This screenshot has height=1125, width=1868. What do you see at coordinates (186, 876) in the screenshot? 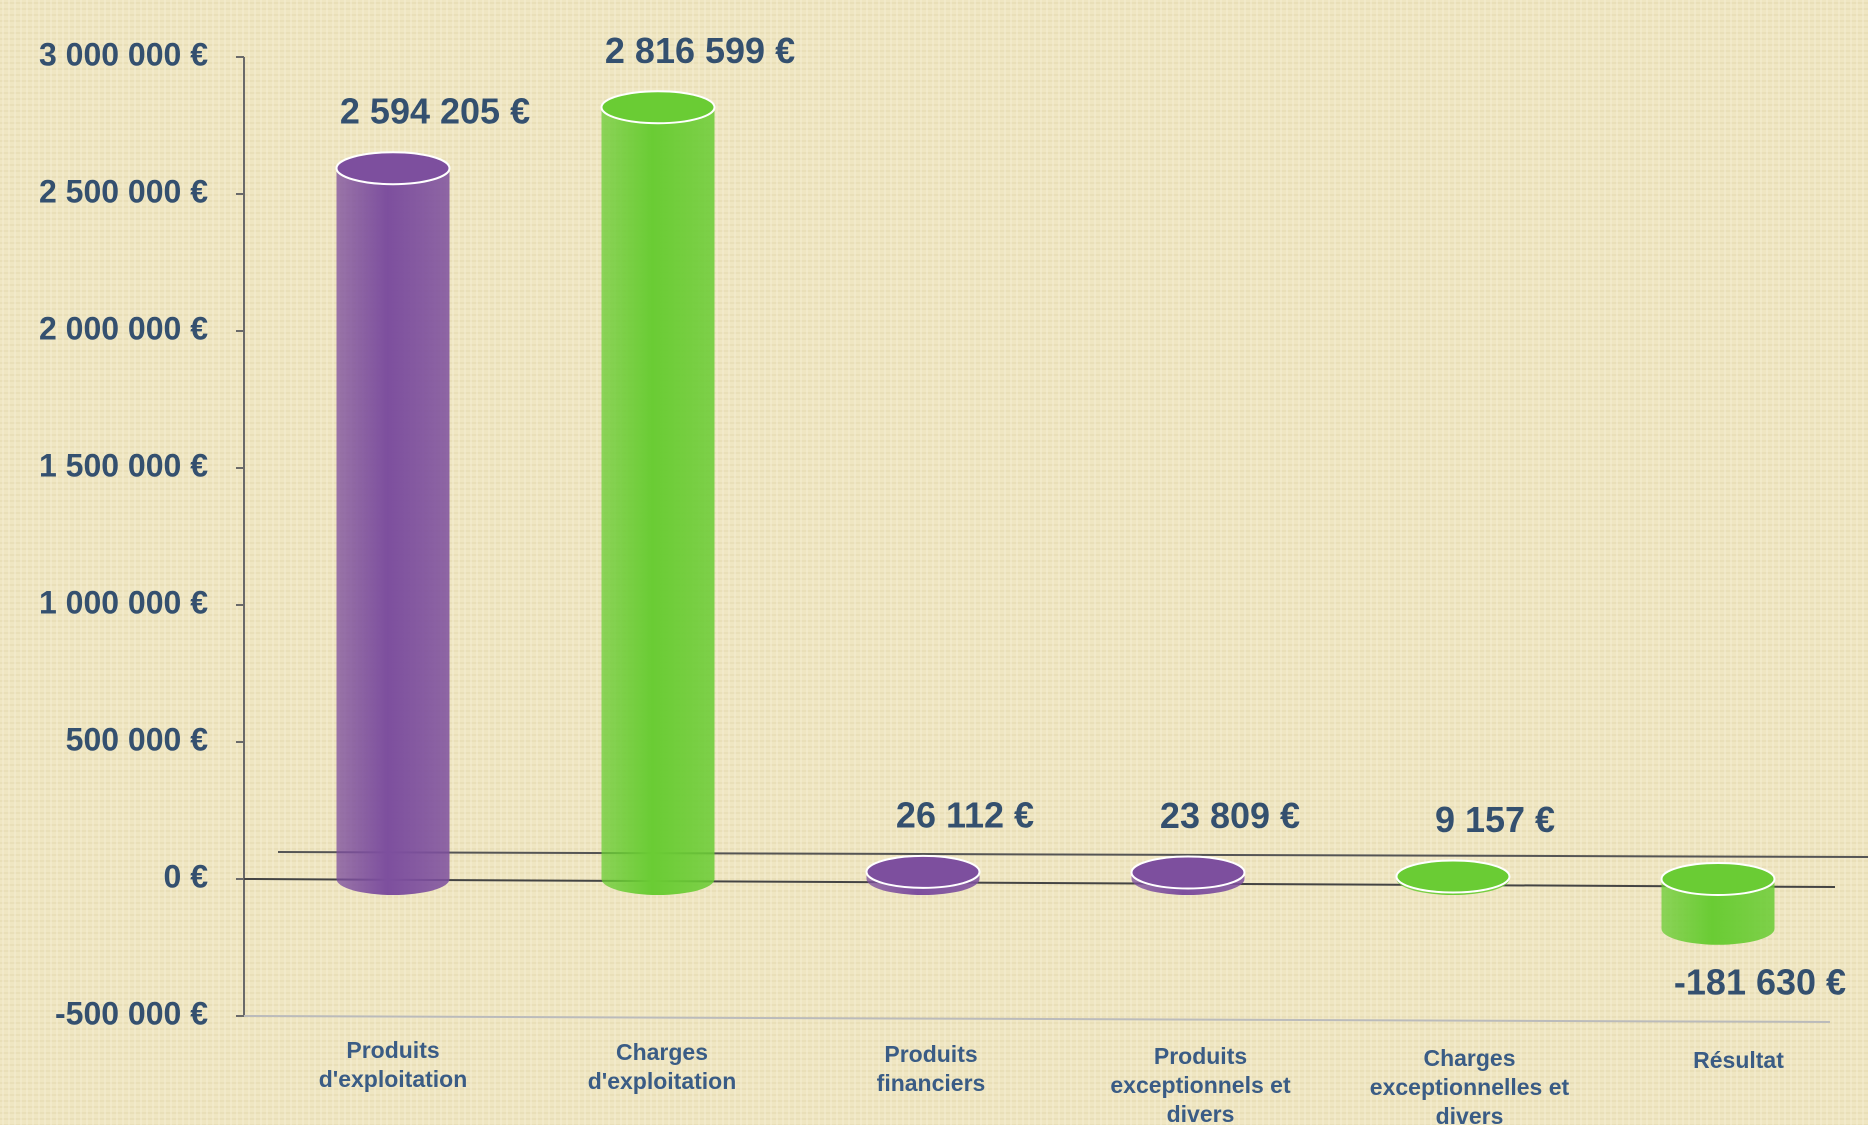
I see `y-tick-label: 0 €` at bounding box center [186, 876].